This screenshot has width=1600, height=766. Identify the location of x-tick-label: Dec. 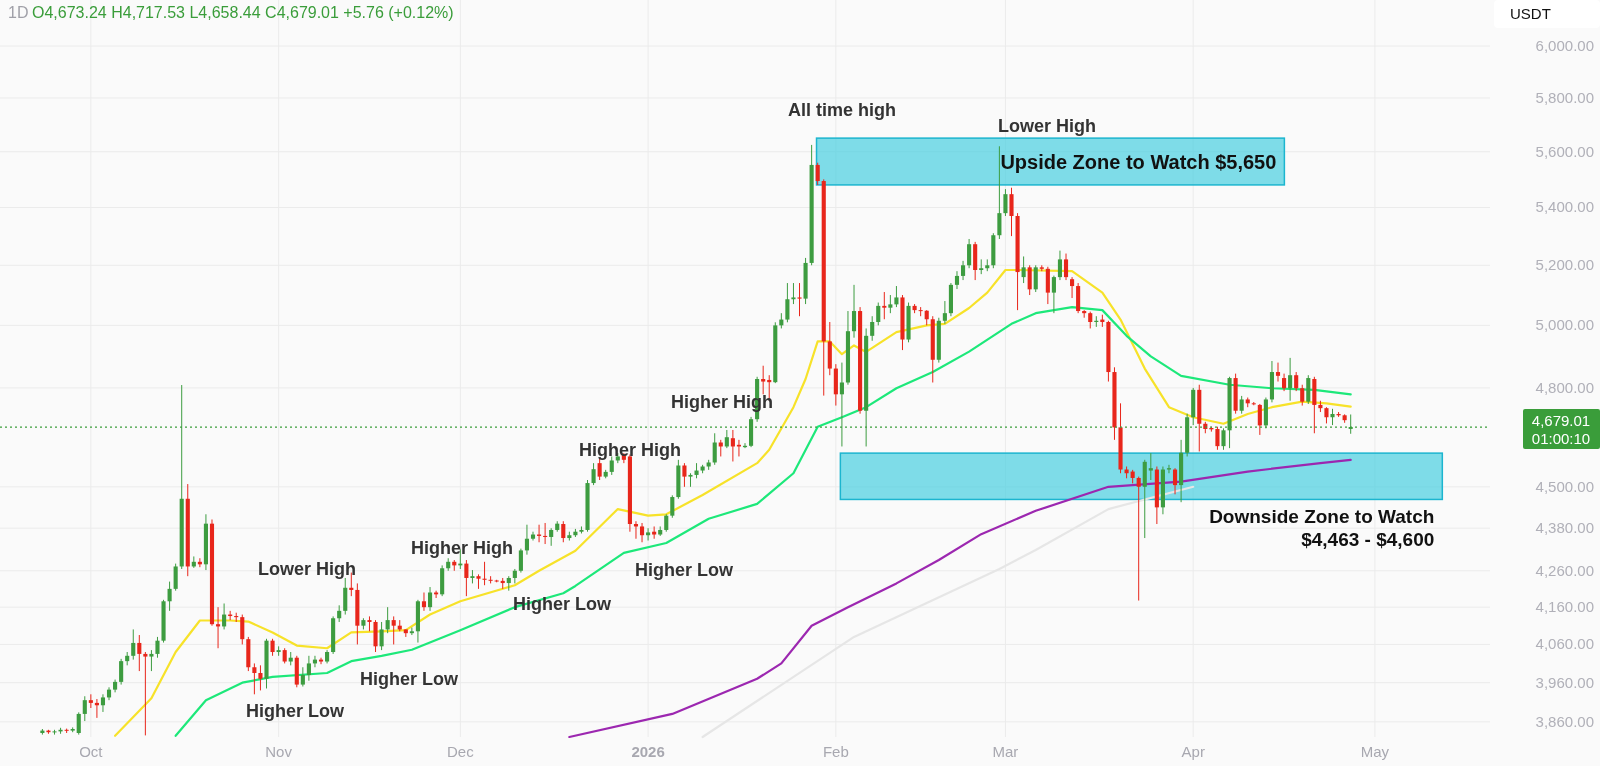
(460, 751).